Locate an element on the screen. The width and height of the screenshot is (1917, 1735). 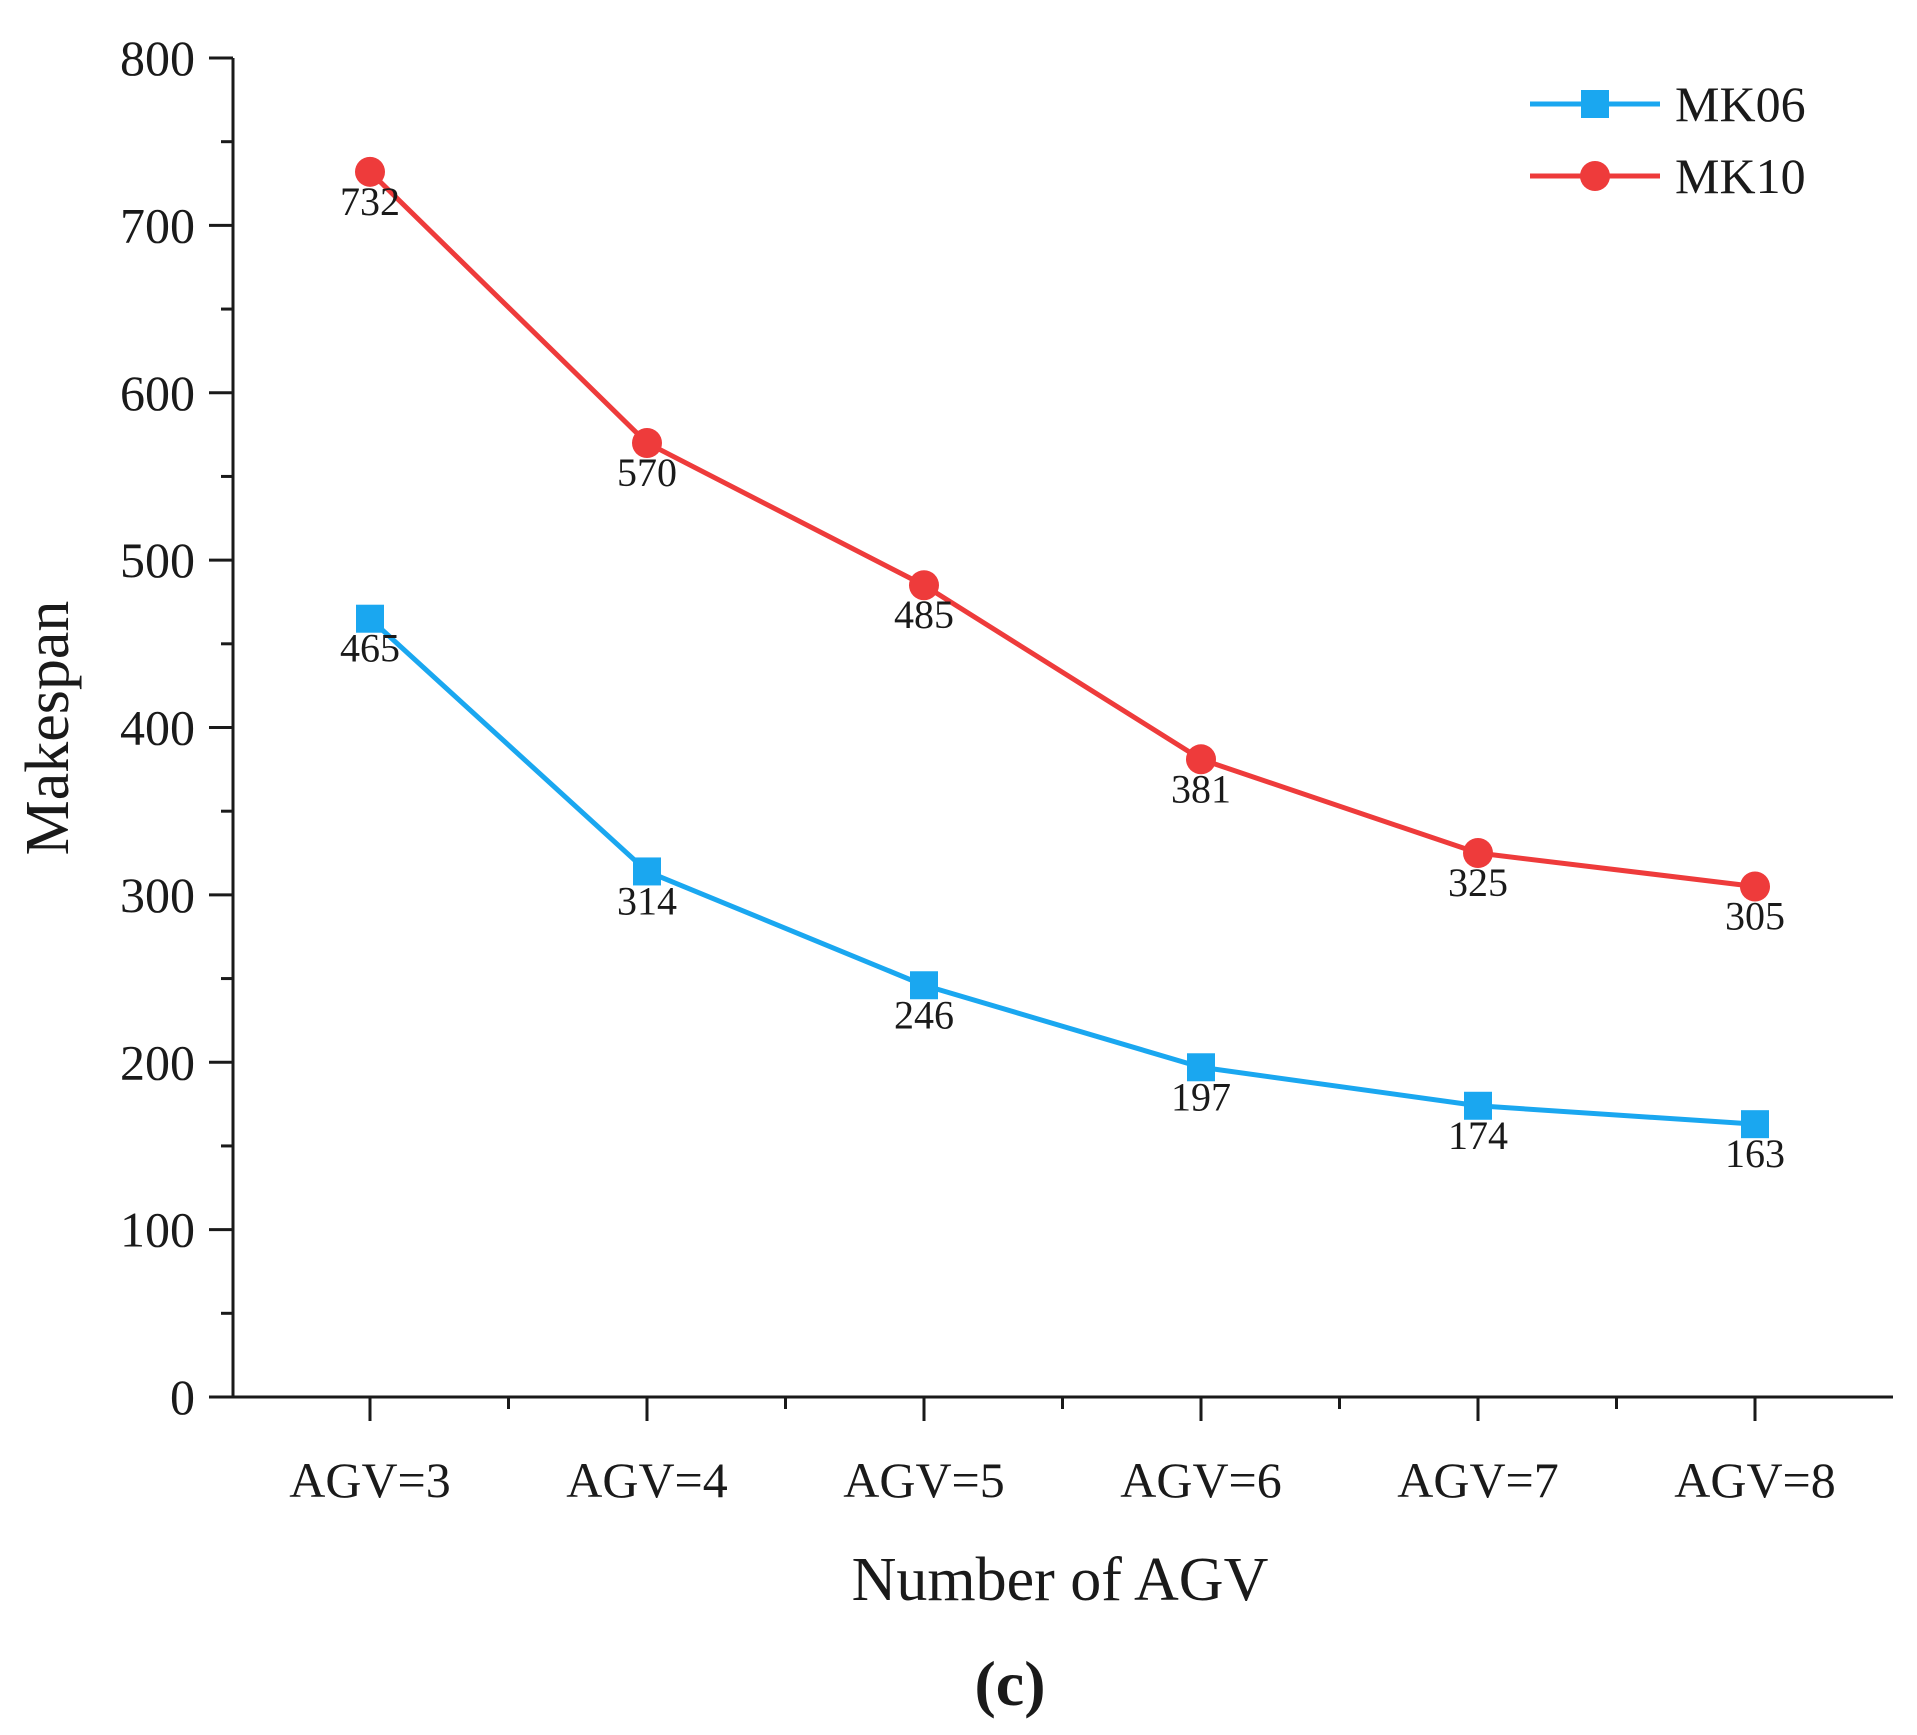
data-label-mk10: 325 is located at coordinates (1478, 882).